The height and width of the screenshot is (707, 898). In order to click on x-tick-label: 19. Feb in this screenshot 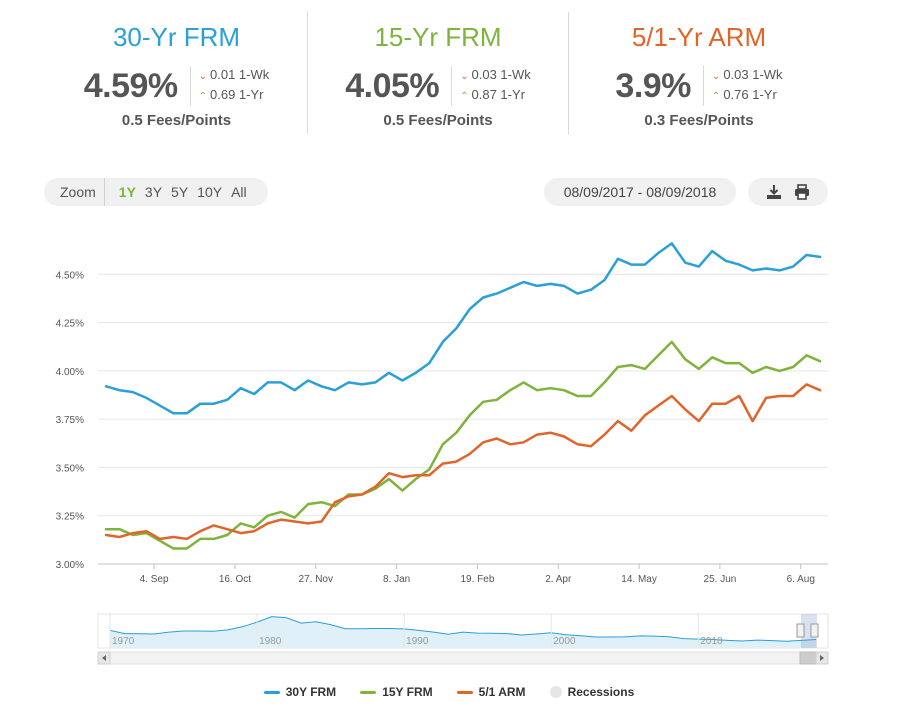, I will do `click(477, 579)`.